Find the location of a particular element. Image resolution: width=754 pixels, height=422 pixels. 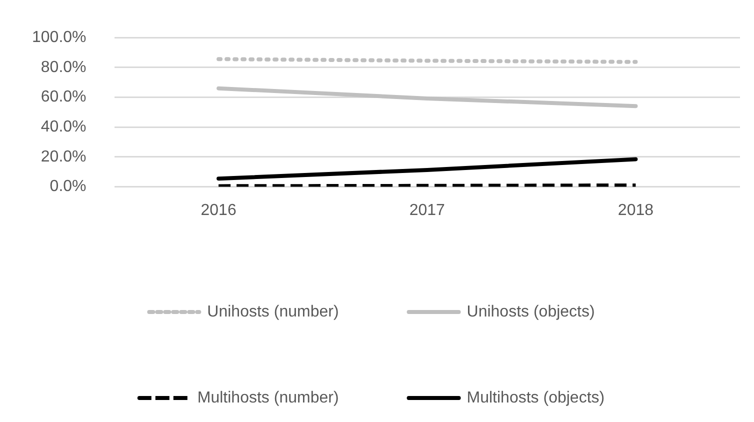

x-tick-label: 2016 is located at coordinates (218, 210).